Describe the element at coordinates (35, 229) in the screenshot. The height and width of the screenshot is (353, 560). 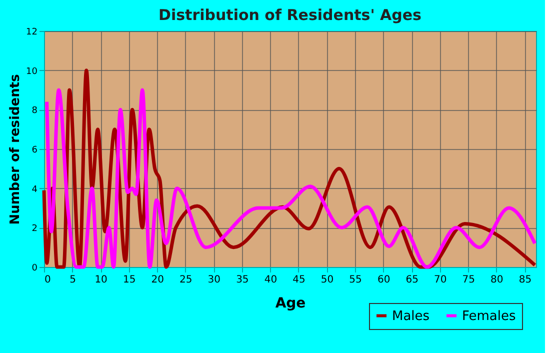
I see `y-tick-label: 2` at that location.